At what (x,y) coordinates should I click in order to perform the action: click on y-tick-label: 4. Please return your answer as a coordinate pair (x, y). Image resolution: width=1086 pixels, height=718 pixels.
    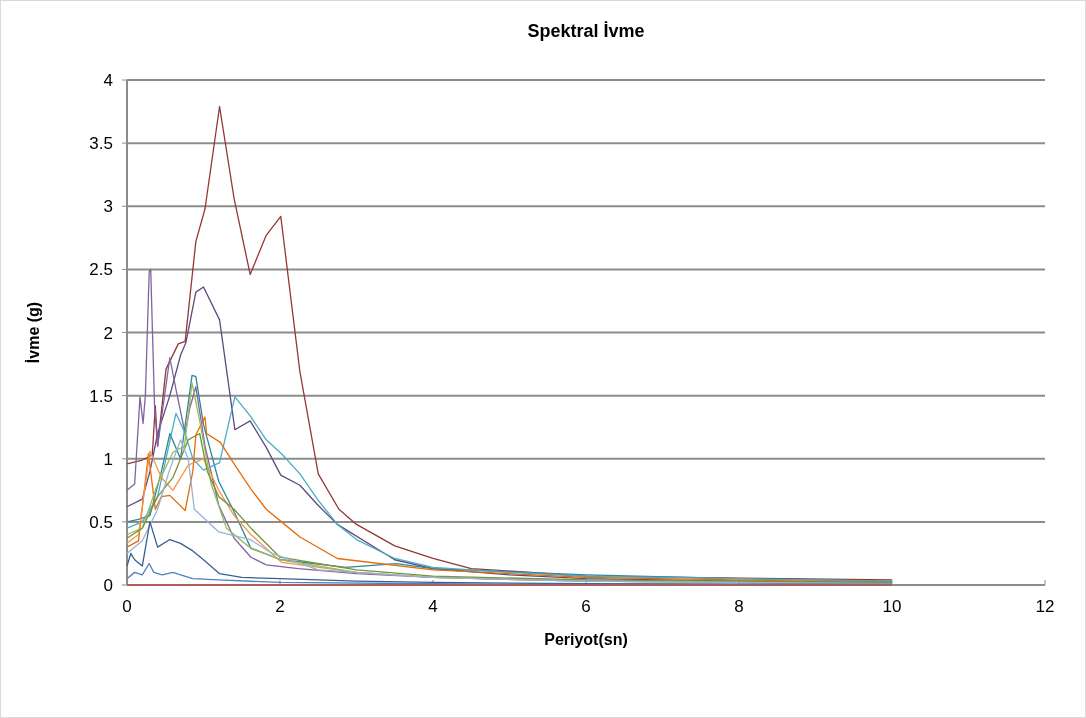
    Looking at the image, I should click on (108, 80).